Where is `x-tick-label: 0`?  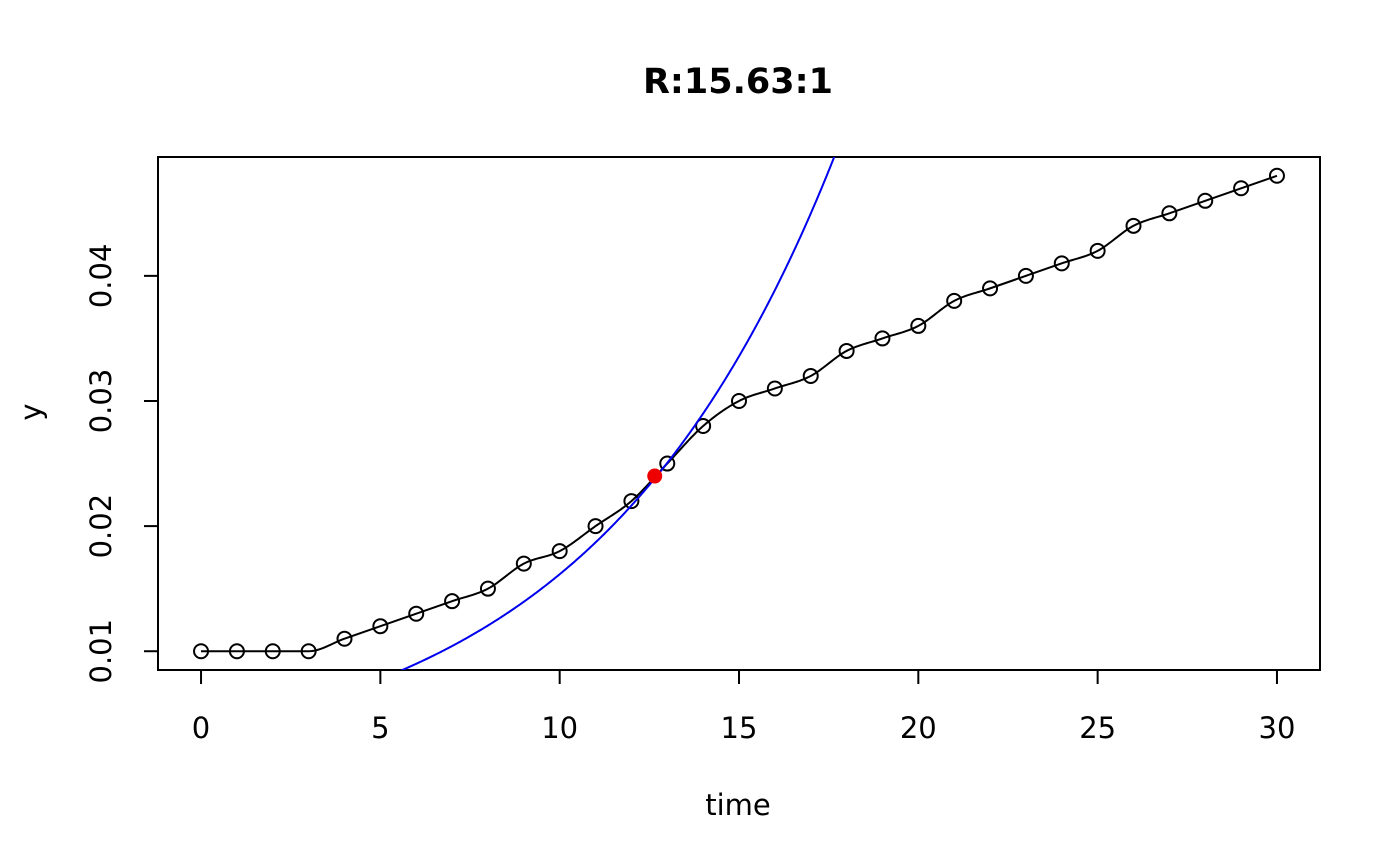
x-tick-label: 0 is located at coordinates (201, 728).